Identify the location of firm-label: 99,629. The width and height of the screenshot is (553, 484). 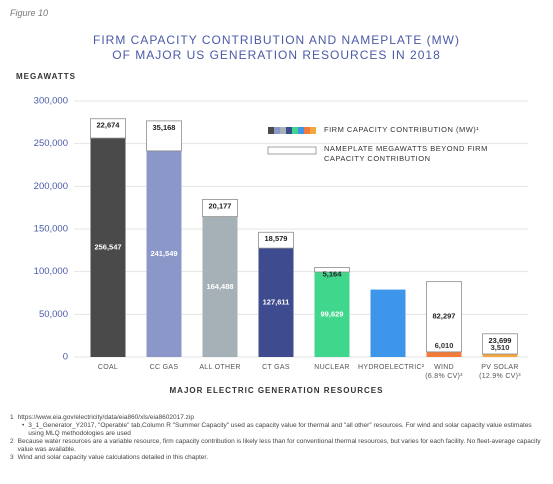
(332, 313).